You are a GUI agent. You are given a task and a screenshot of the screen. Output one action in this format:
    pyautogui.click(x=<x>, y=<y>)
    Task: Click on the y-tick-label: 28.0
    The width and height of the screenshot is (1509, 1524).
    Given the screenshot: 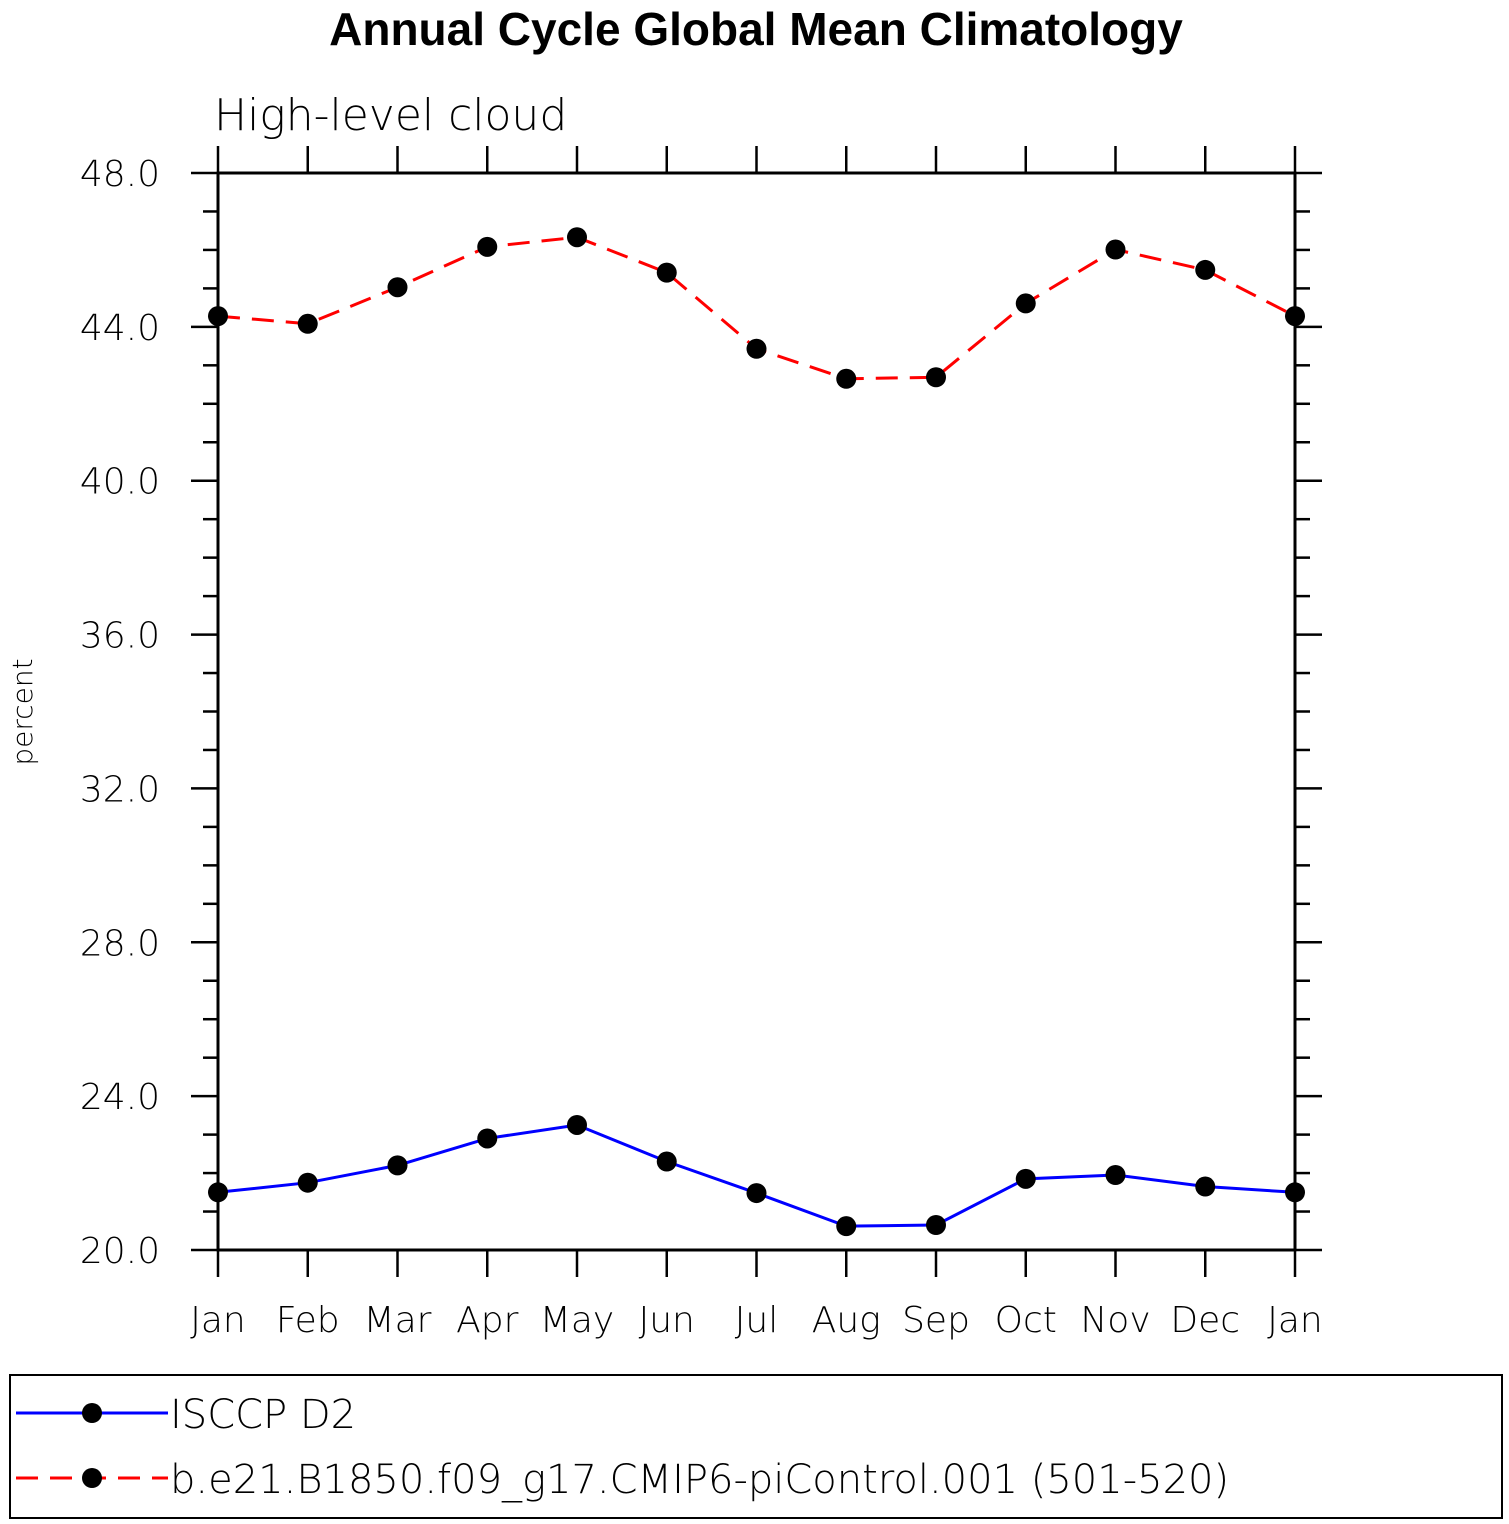 What is the action you would take?
    pyautogui.click(x=120, y=943)
    